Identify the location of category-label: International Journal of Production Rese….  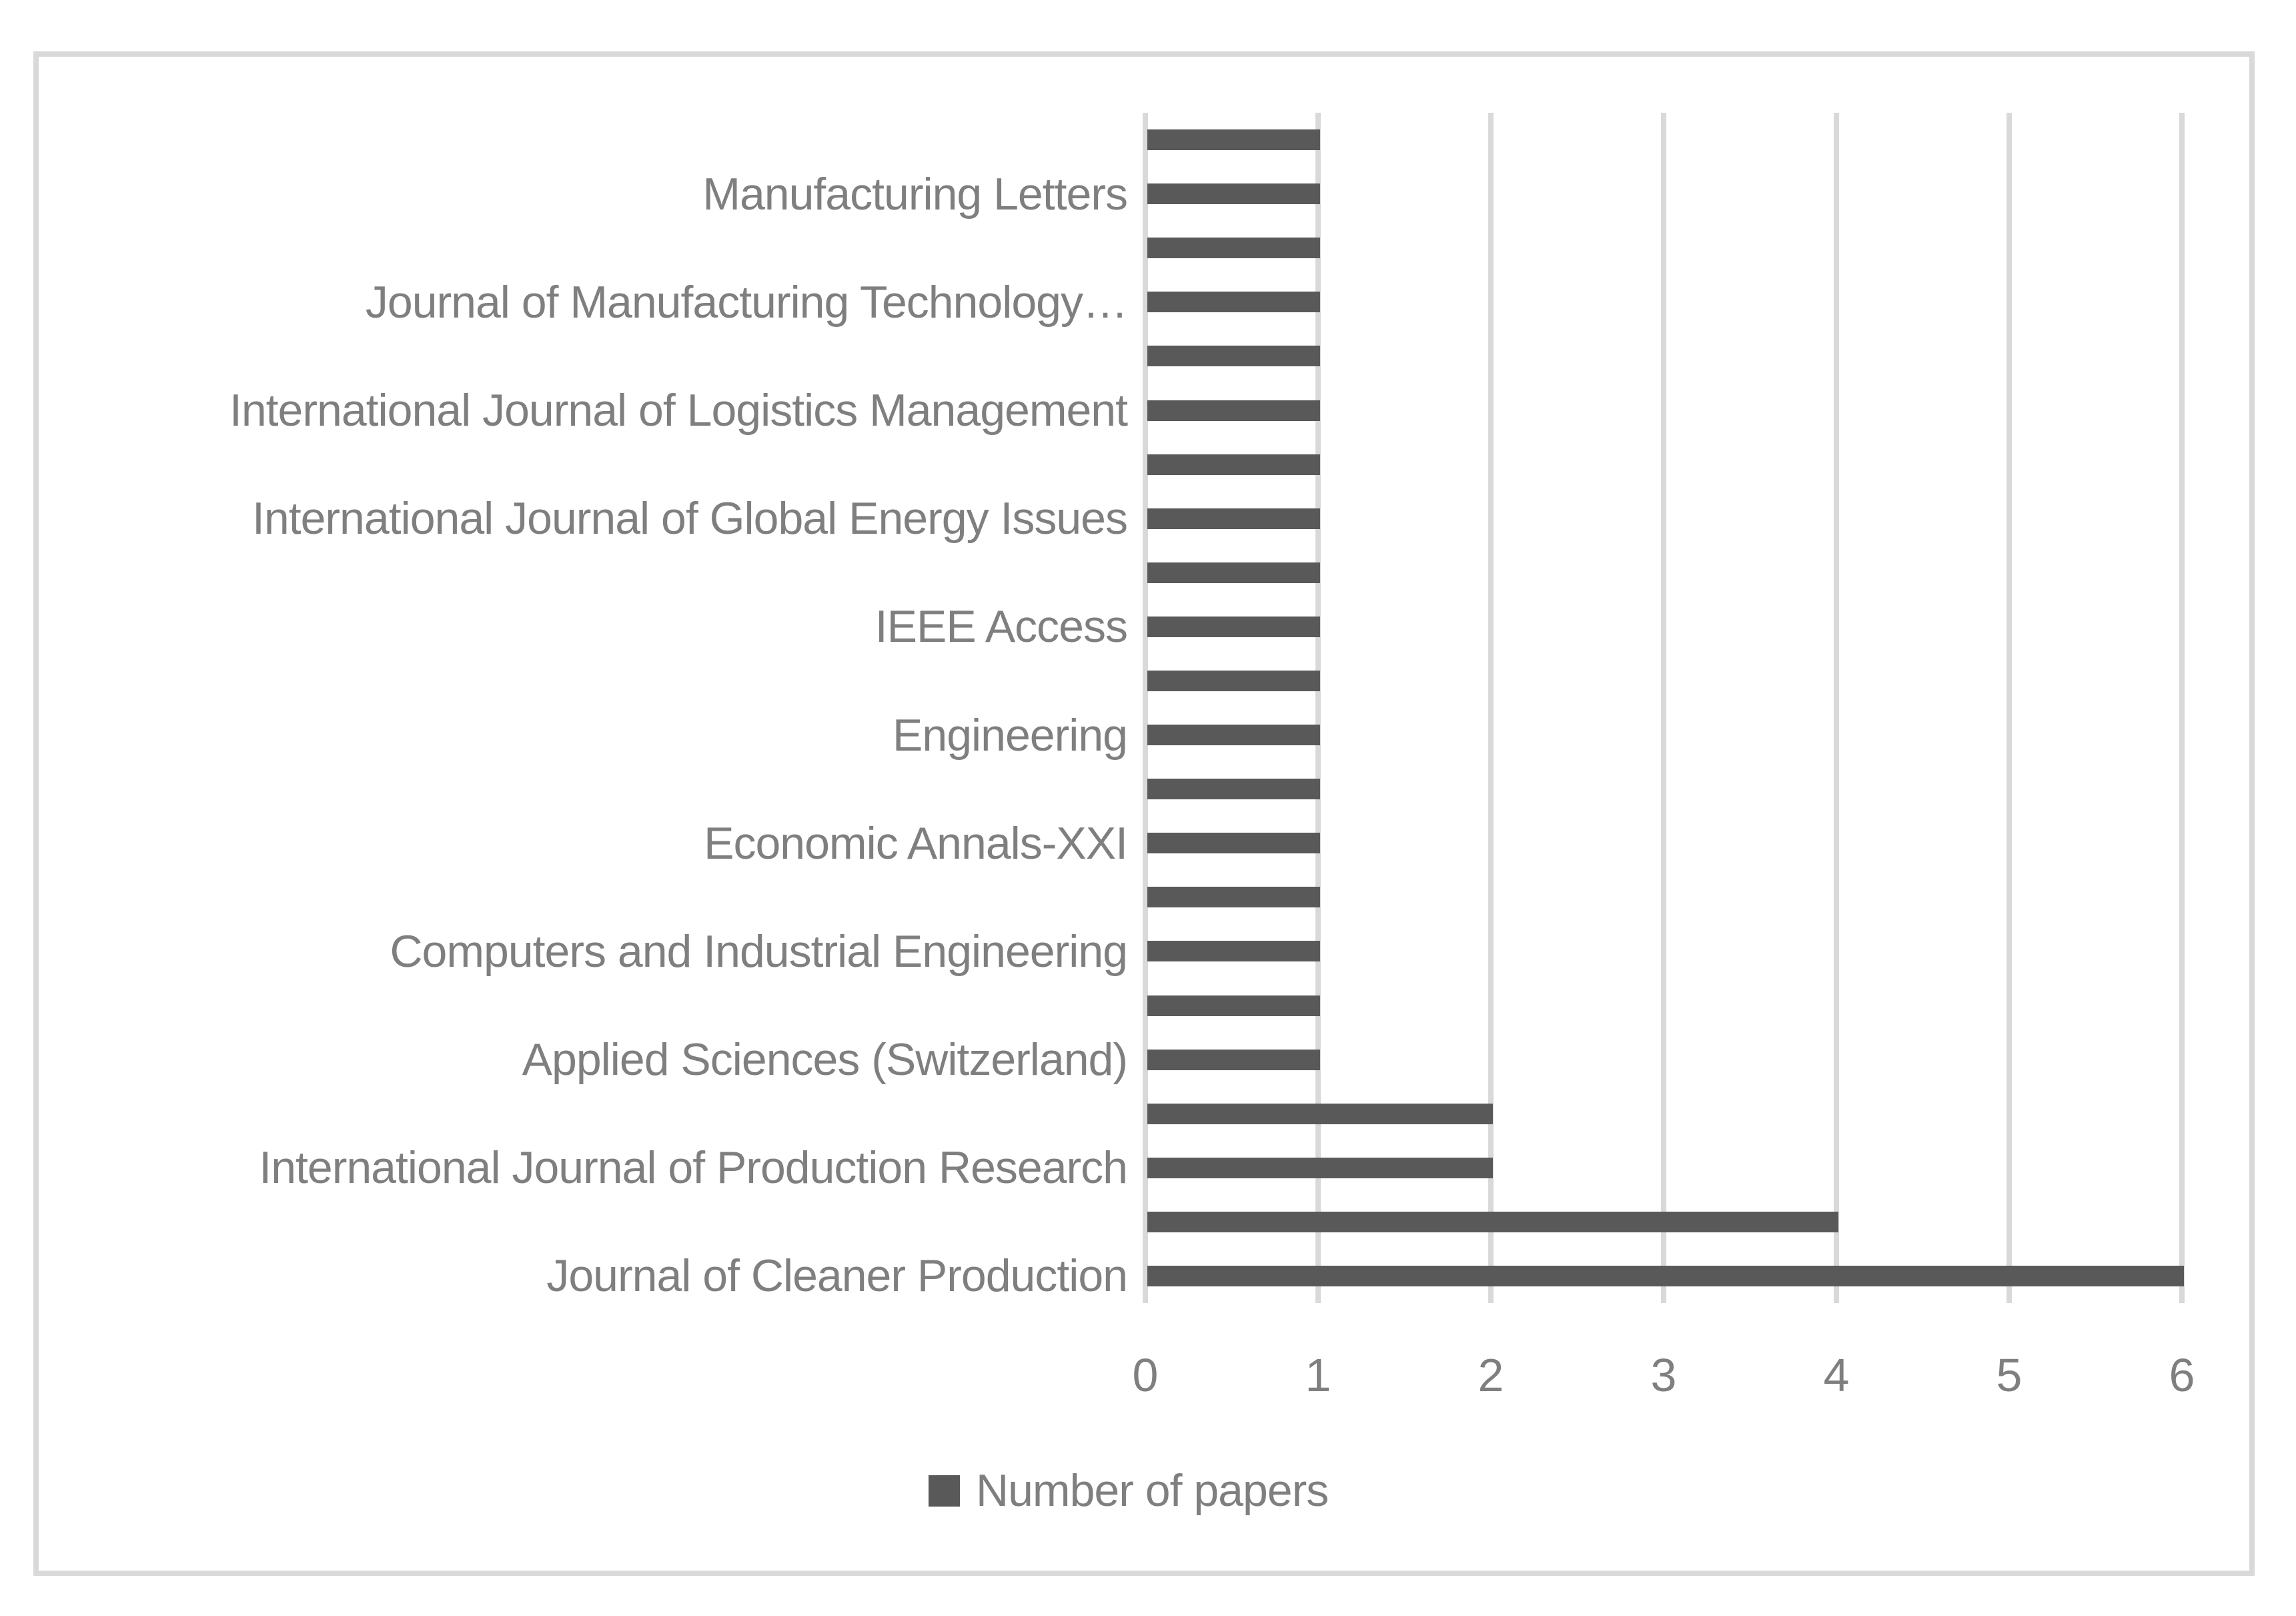
(693, 1167).